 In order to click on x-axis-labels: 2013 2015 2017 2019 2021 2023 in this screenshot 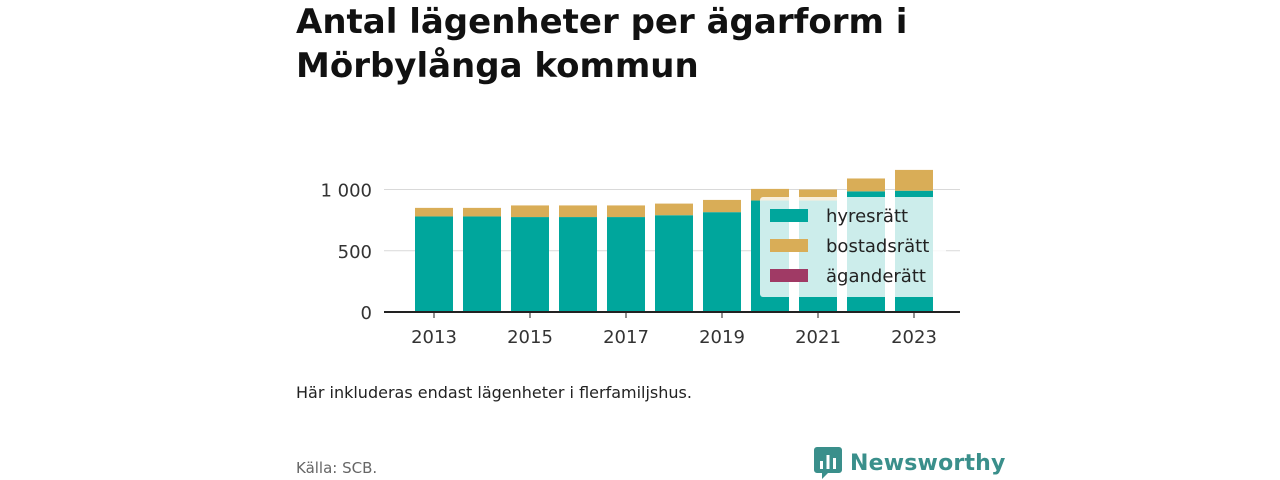, I will do `click(674, 330)`.